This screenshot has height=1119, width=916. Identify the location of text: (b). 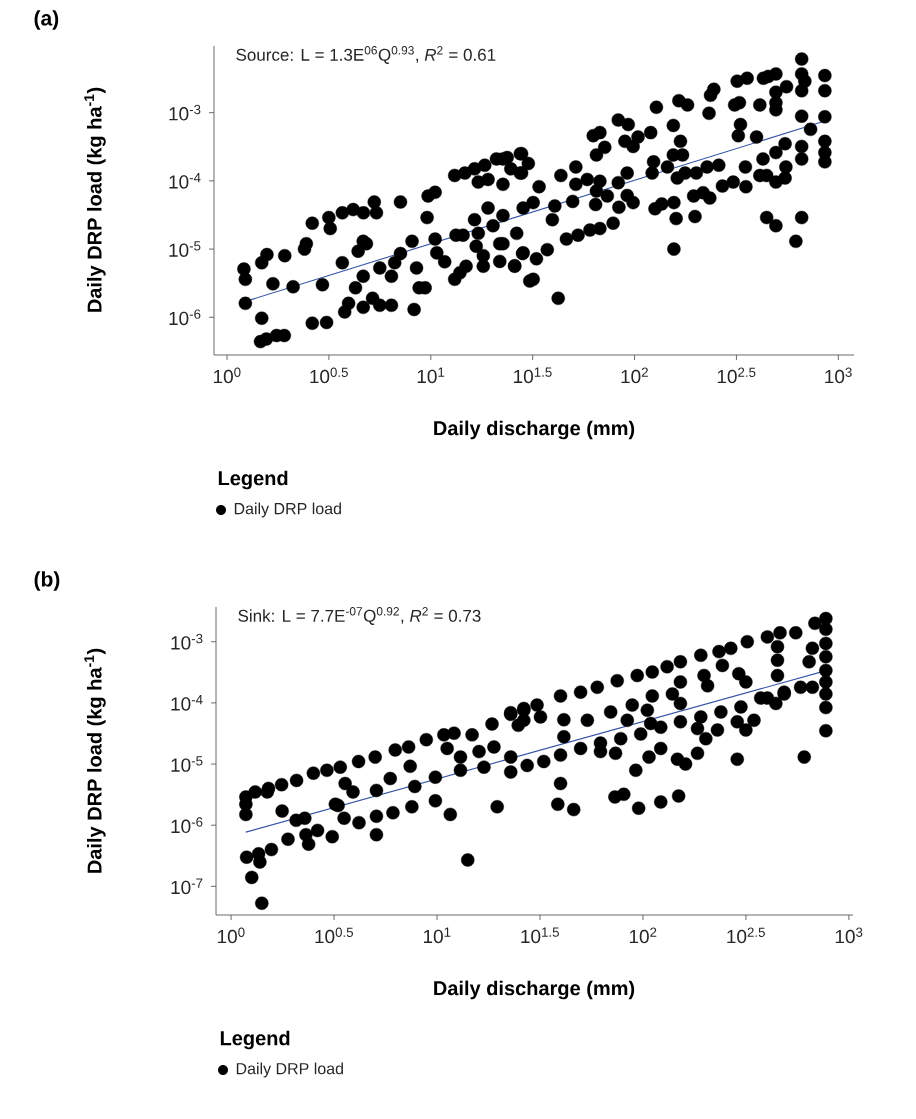
(47, 581).